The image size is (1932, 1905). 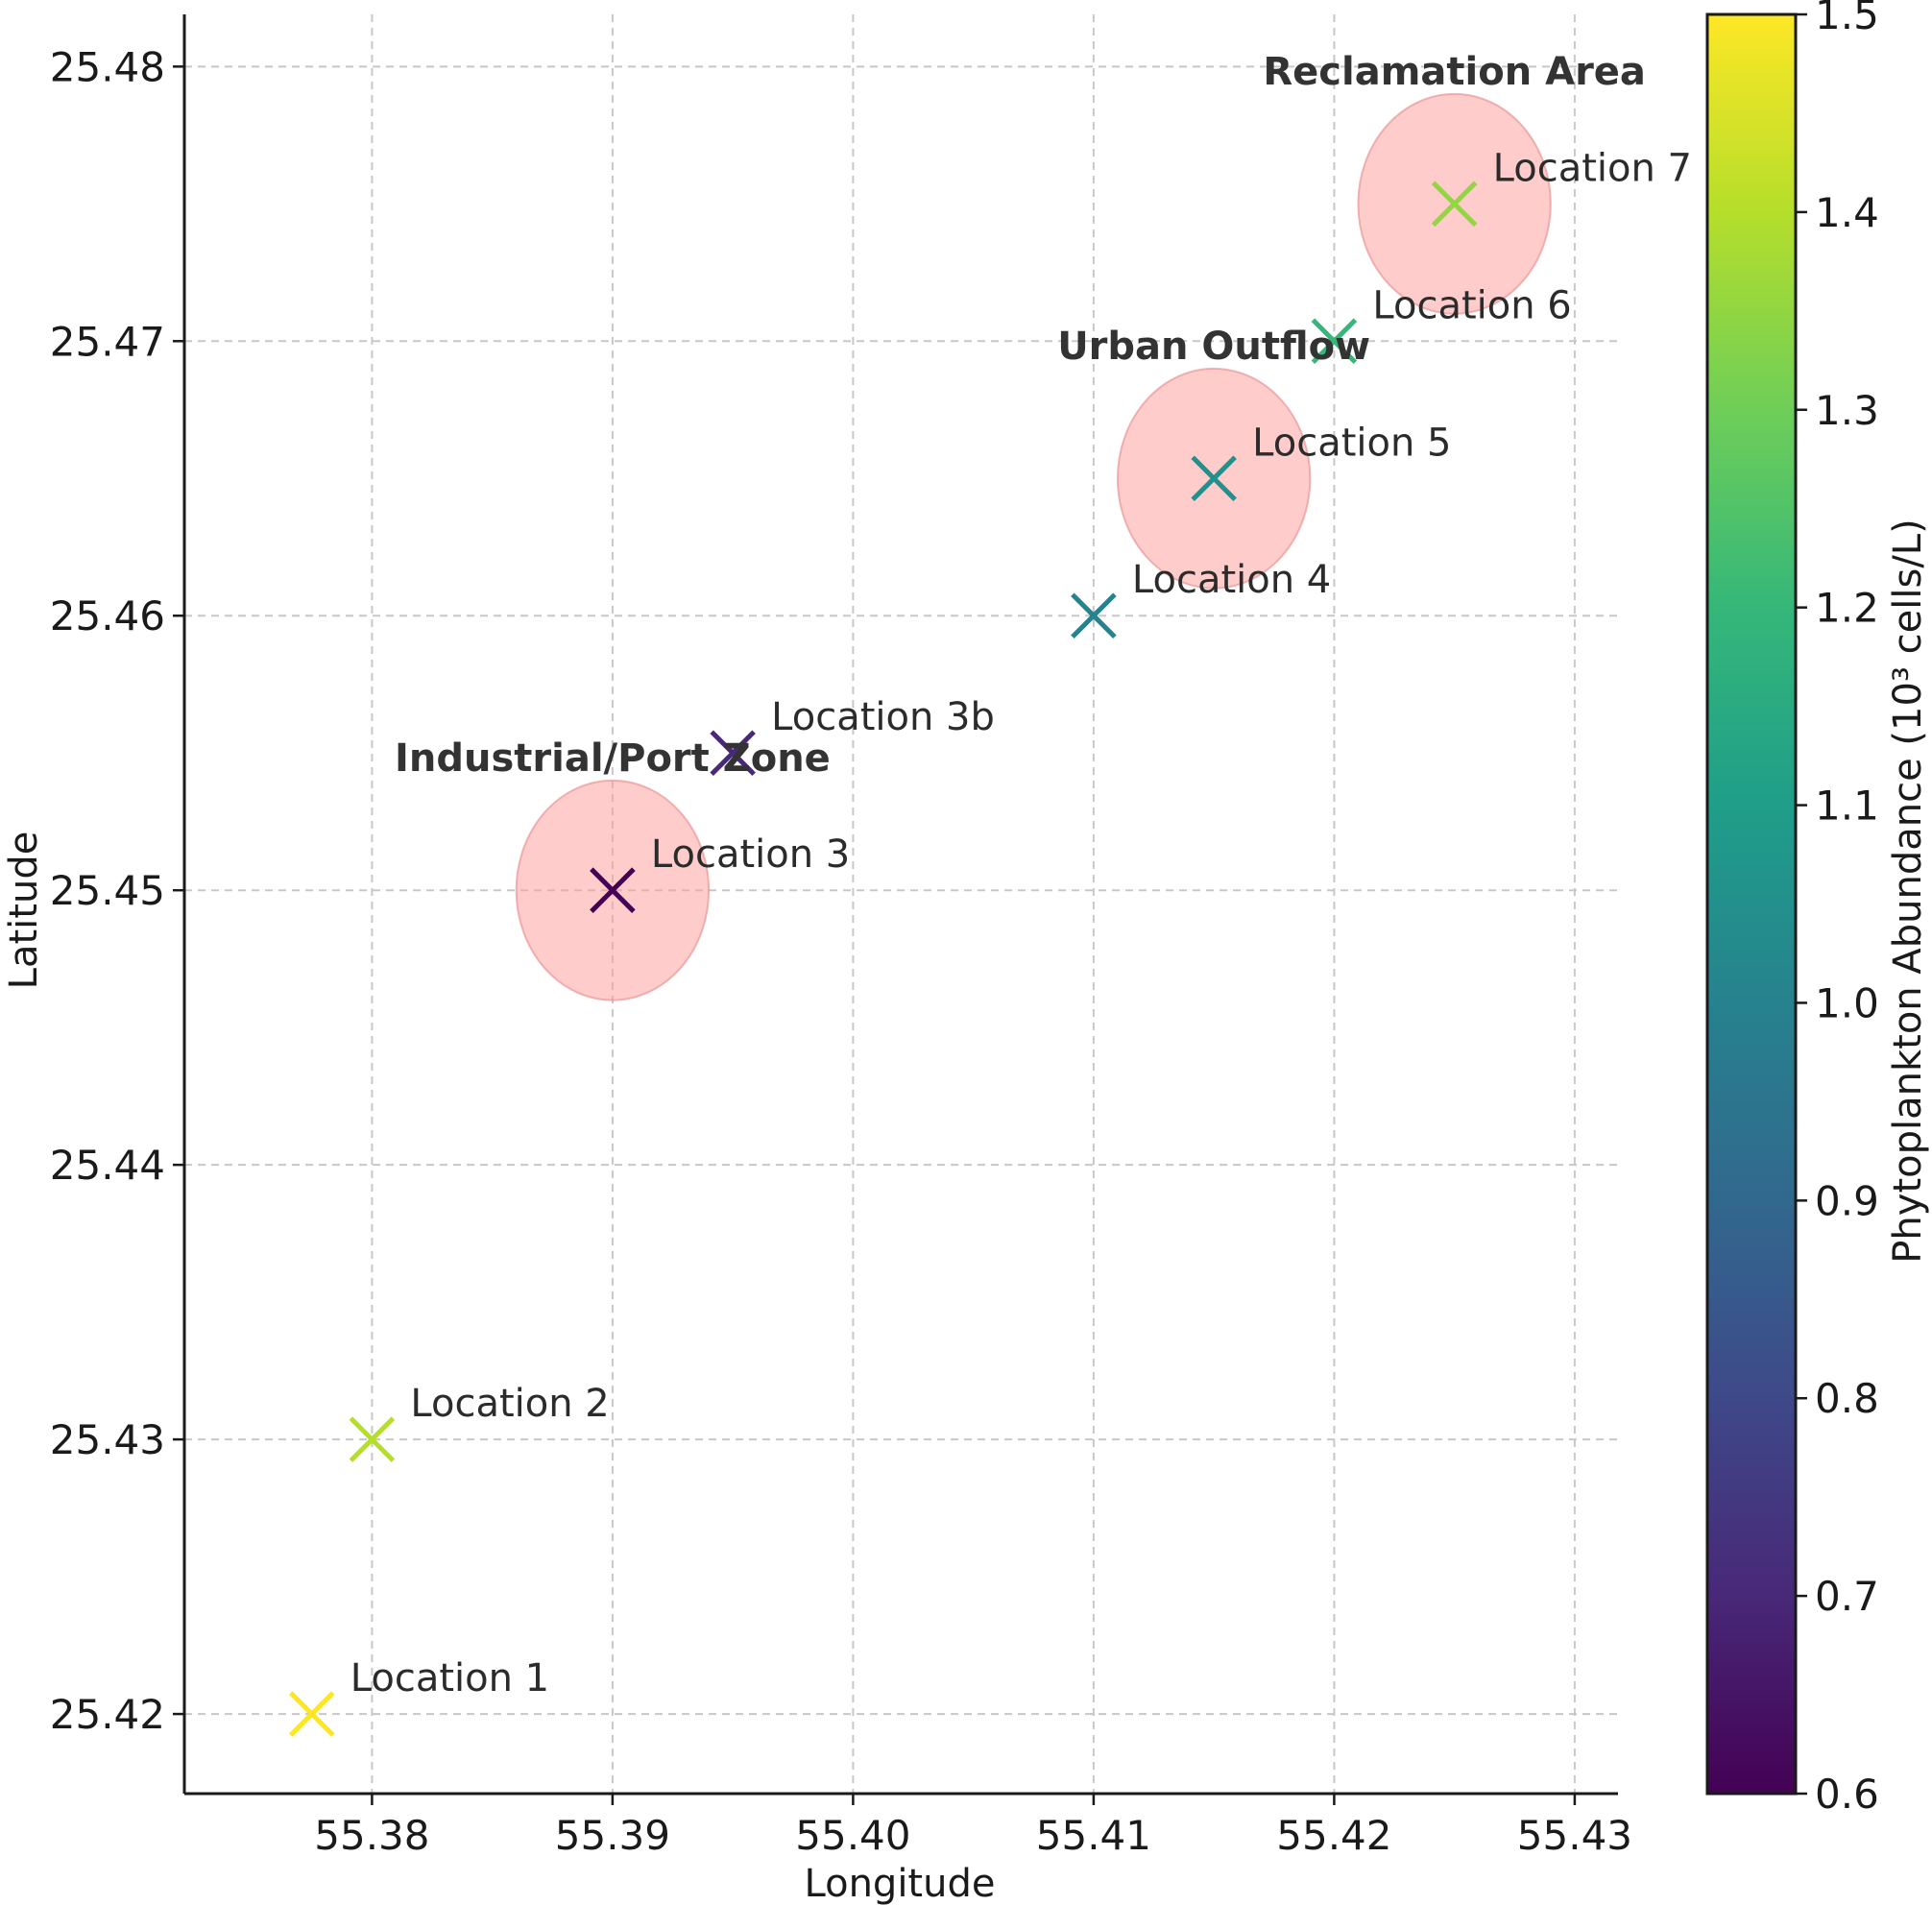 What do you see at coordinates (883, 717) in the screenshot?
I see `point-label: Location 3b` at bounding box center [883, 717].